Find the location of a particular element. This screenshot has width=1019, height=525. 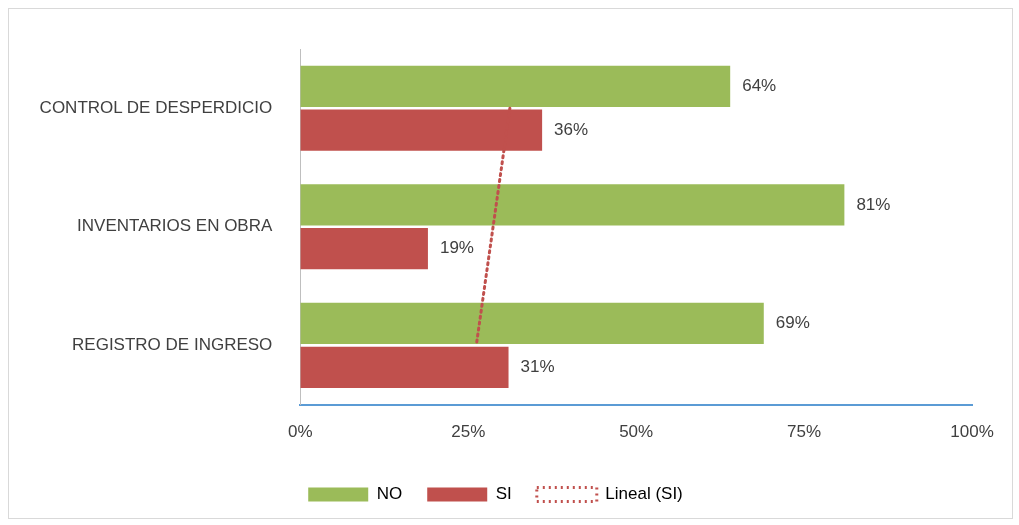

data-label: 81% is located at coordinates (873, 204).